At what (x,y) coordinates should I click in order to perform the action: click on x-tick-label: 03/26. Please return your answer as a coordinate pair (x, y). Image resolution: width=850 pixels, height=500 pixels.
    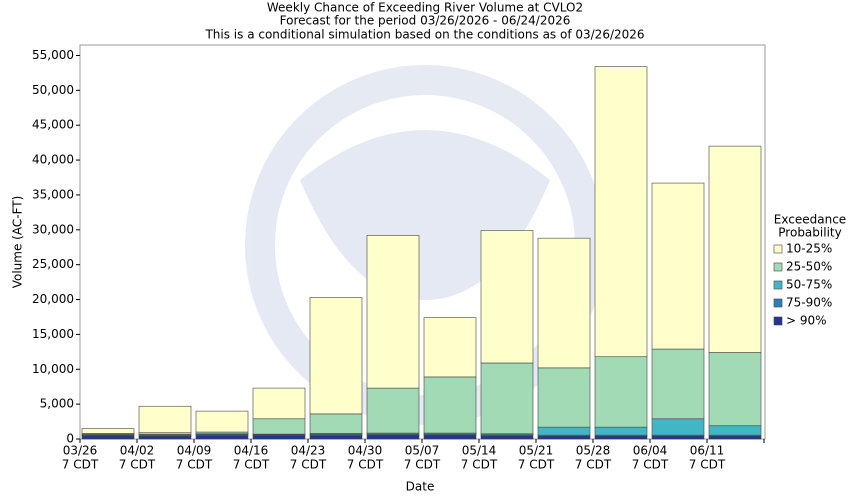
    Looking at the image, I should click on (80, 451).